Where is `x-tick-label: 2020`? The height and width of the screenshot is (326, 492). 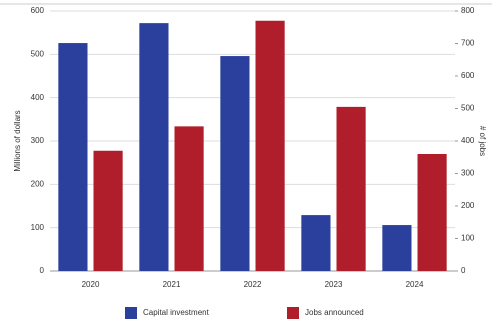
x-tick-label: 2020 is located at coordinates (91, 284).